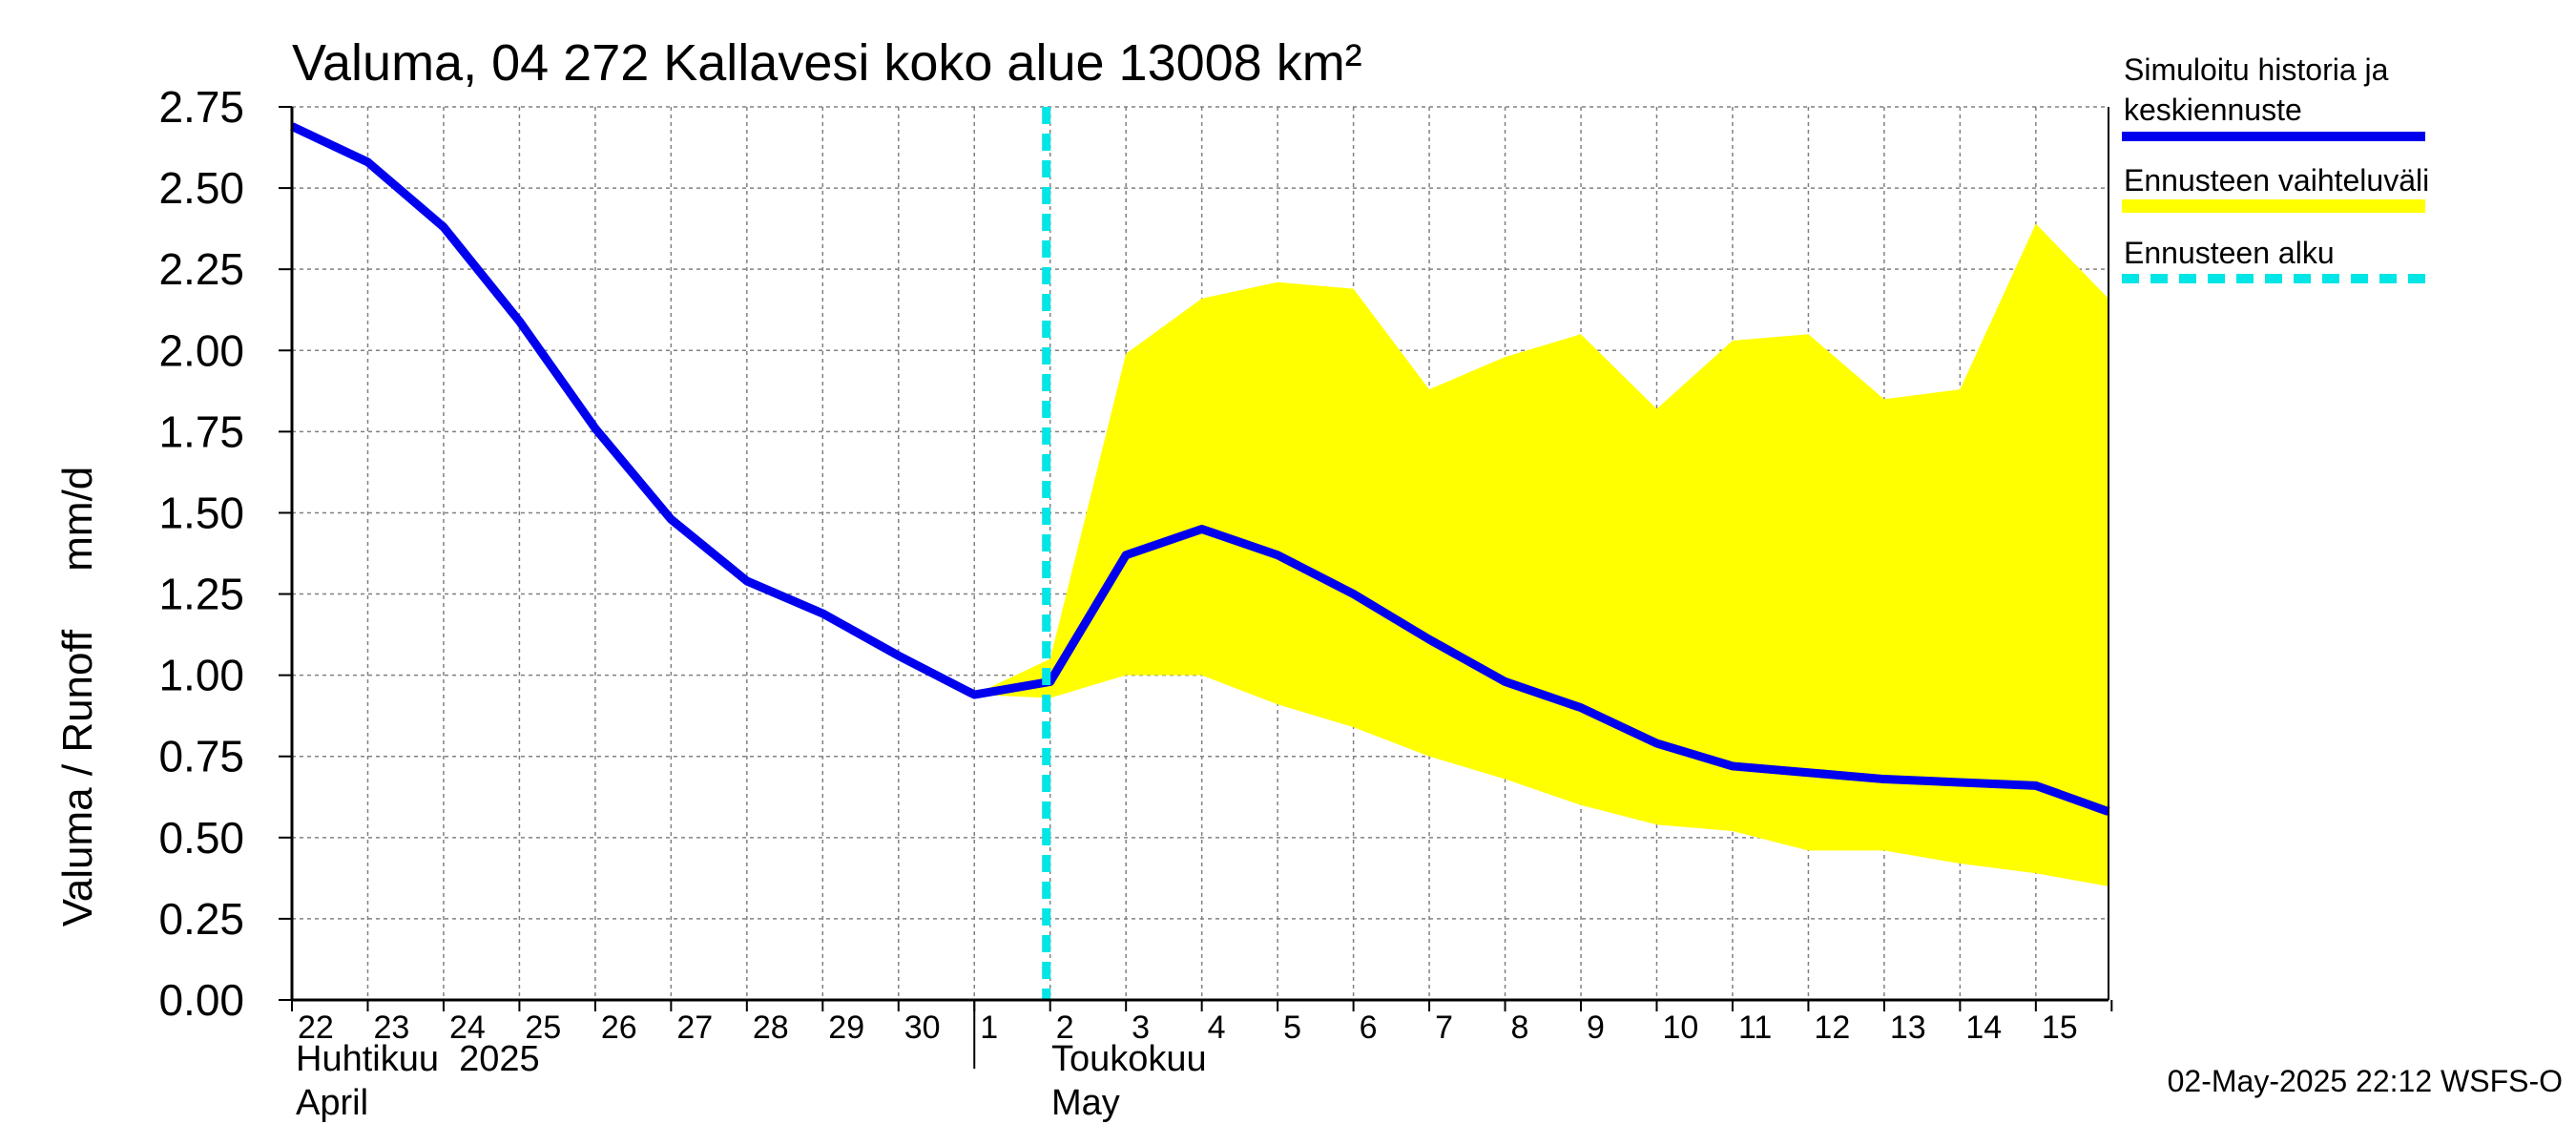 The image size is (2576, 1145). I want to click on x-tick-label: 1, so click(989, 1028).